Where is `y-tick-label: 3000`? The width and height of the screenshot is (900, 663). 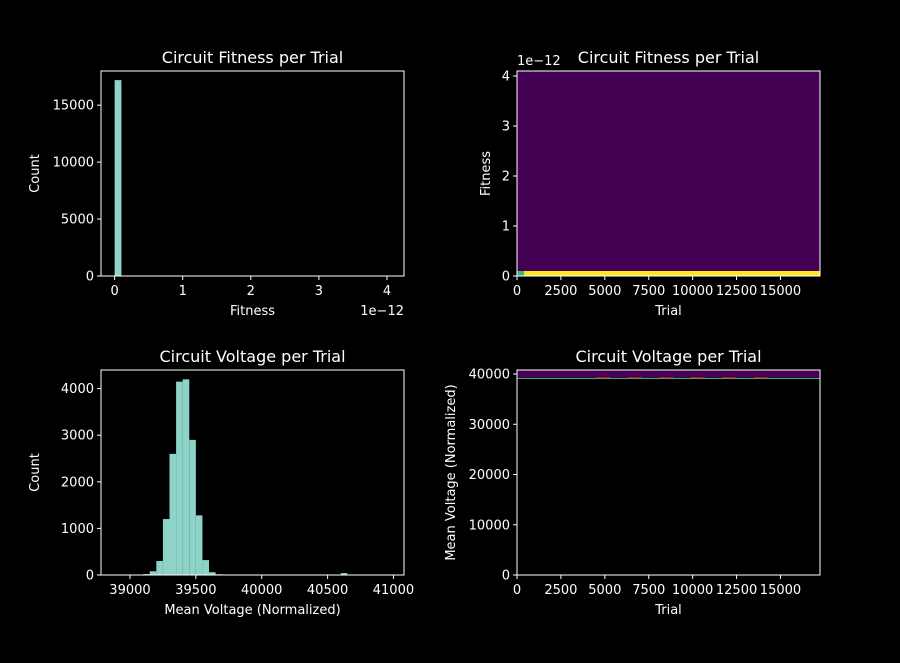 y-tick-label: 3000 is located at coordinates (77, 436).